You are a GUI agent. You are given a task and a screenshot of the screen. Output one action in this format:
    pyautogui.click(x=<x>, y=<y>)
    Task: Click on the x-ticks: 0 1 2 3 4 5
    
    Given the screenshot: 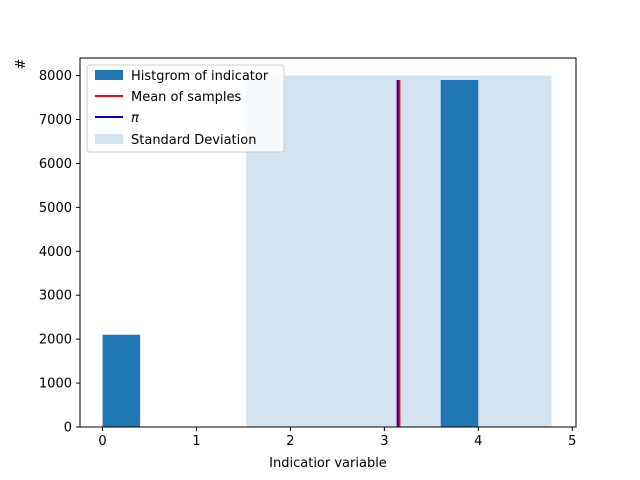 What is the action you would take?
    pyautogui.click(x=337, y=438)
    